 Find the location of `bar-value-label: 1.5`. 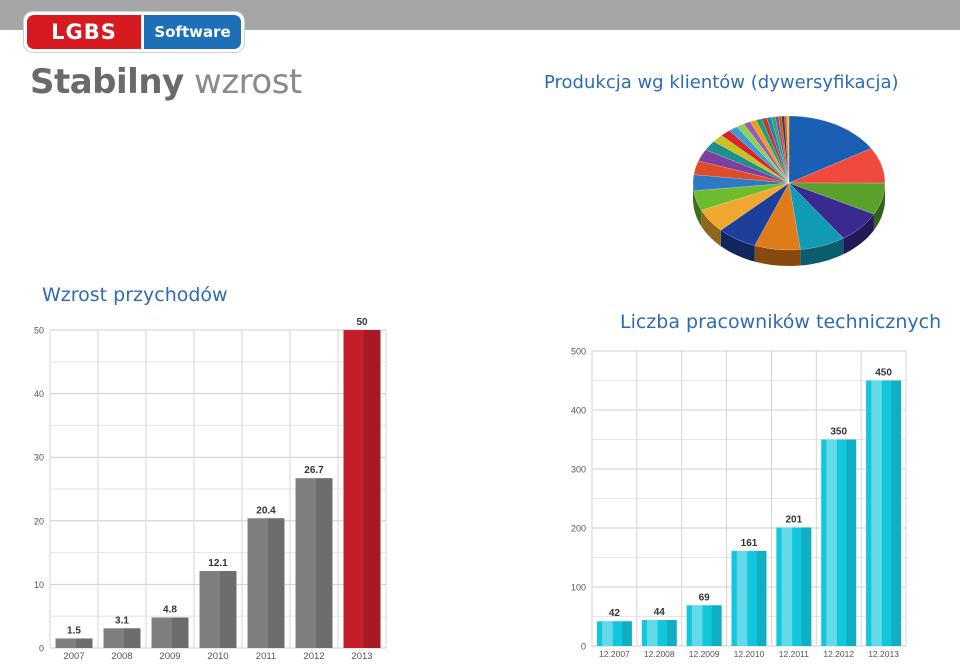

bar-value-label: 1.5 is located at coordinates (74, 630).